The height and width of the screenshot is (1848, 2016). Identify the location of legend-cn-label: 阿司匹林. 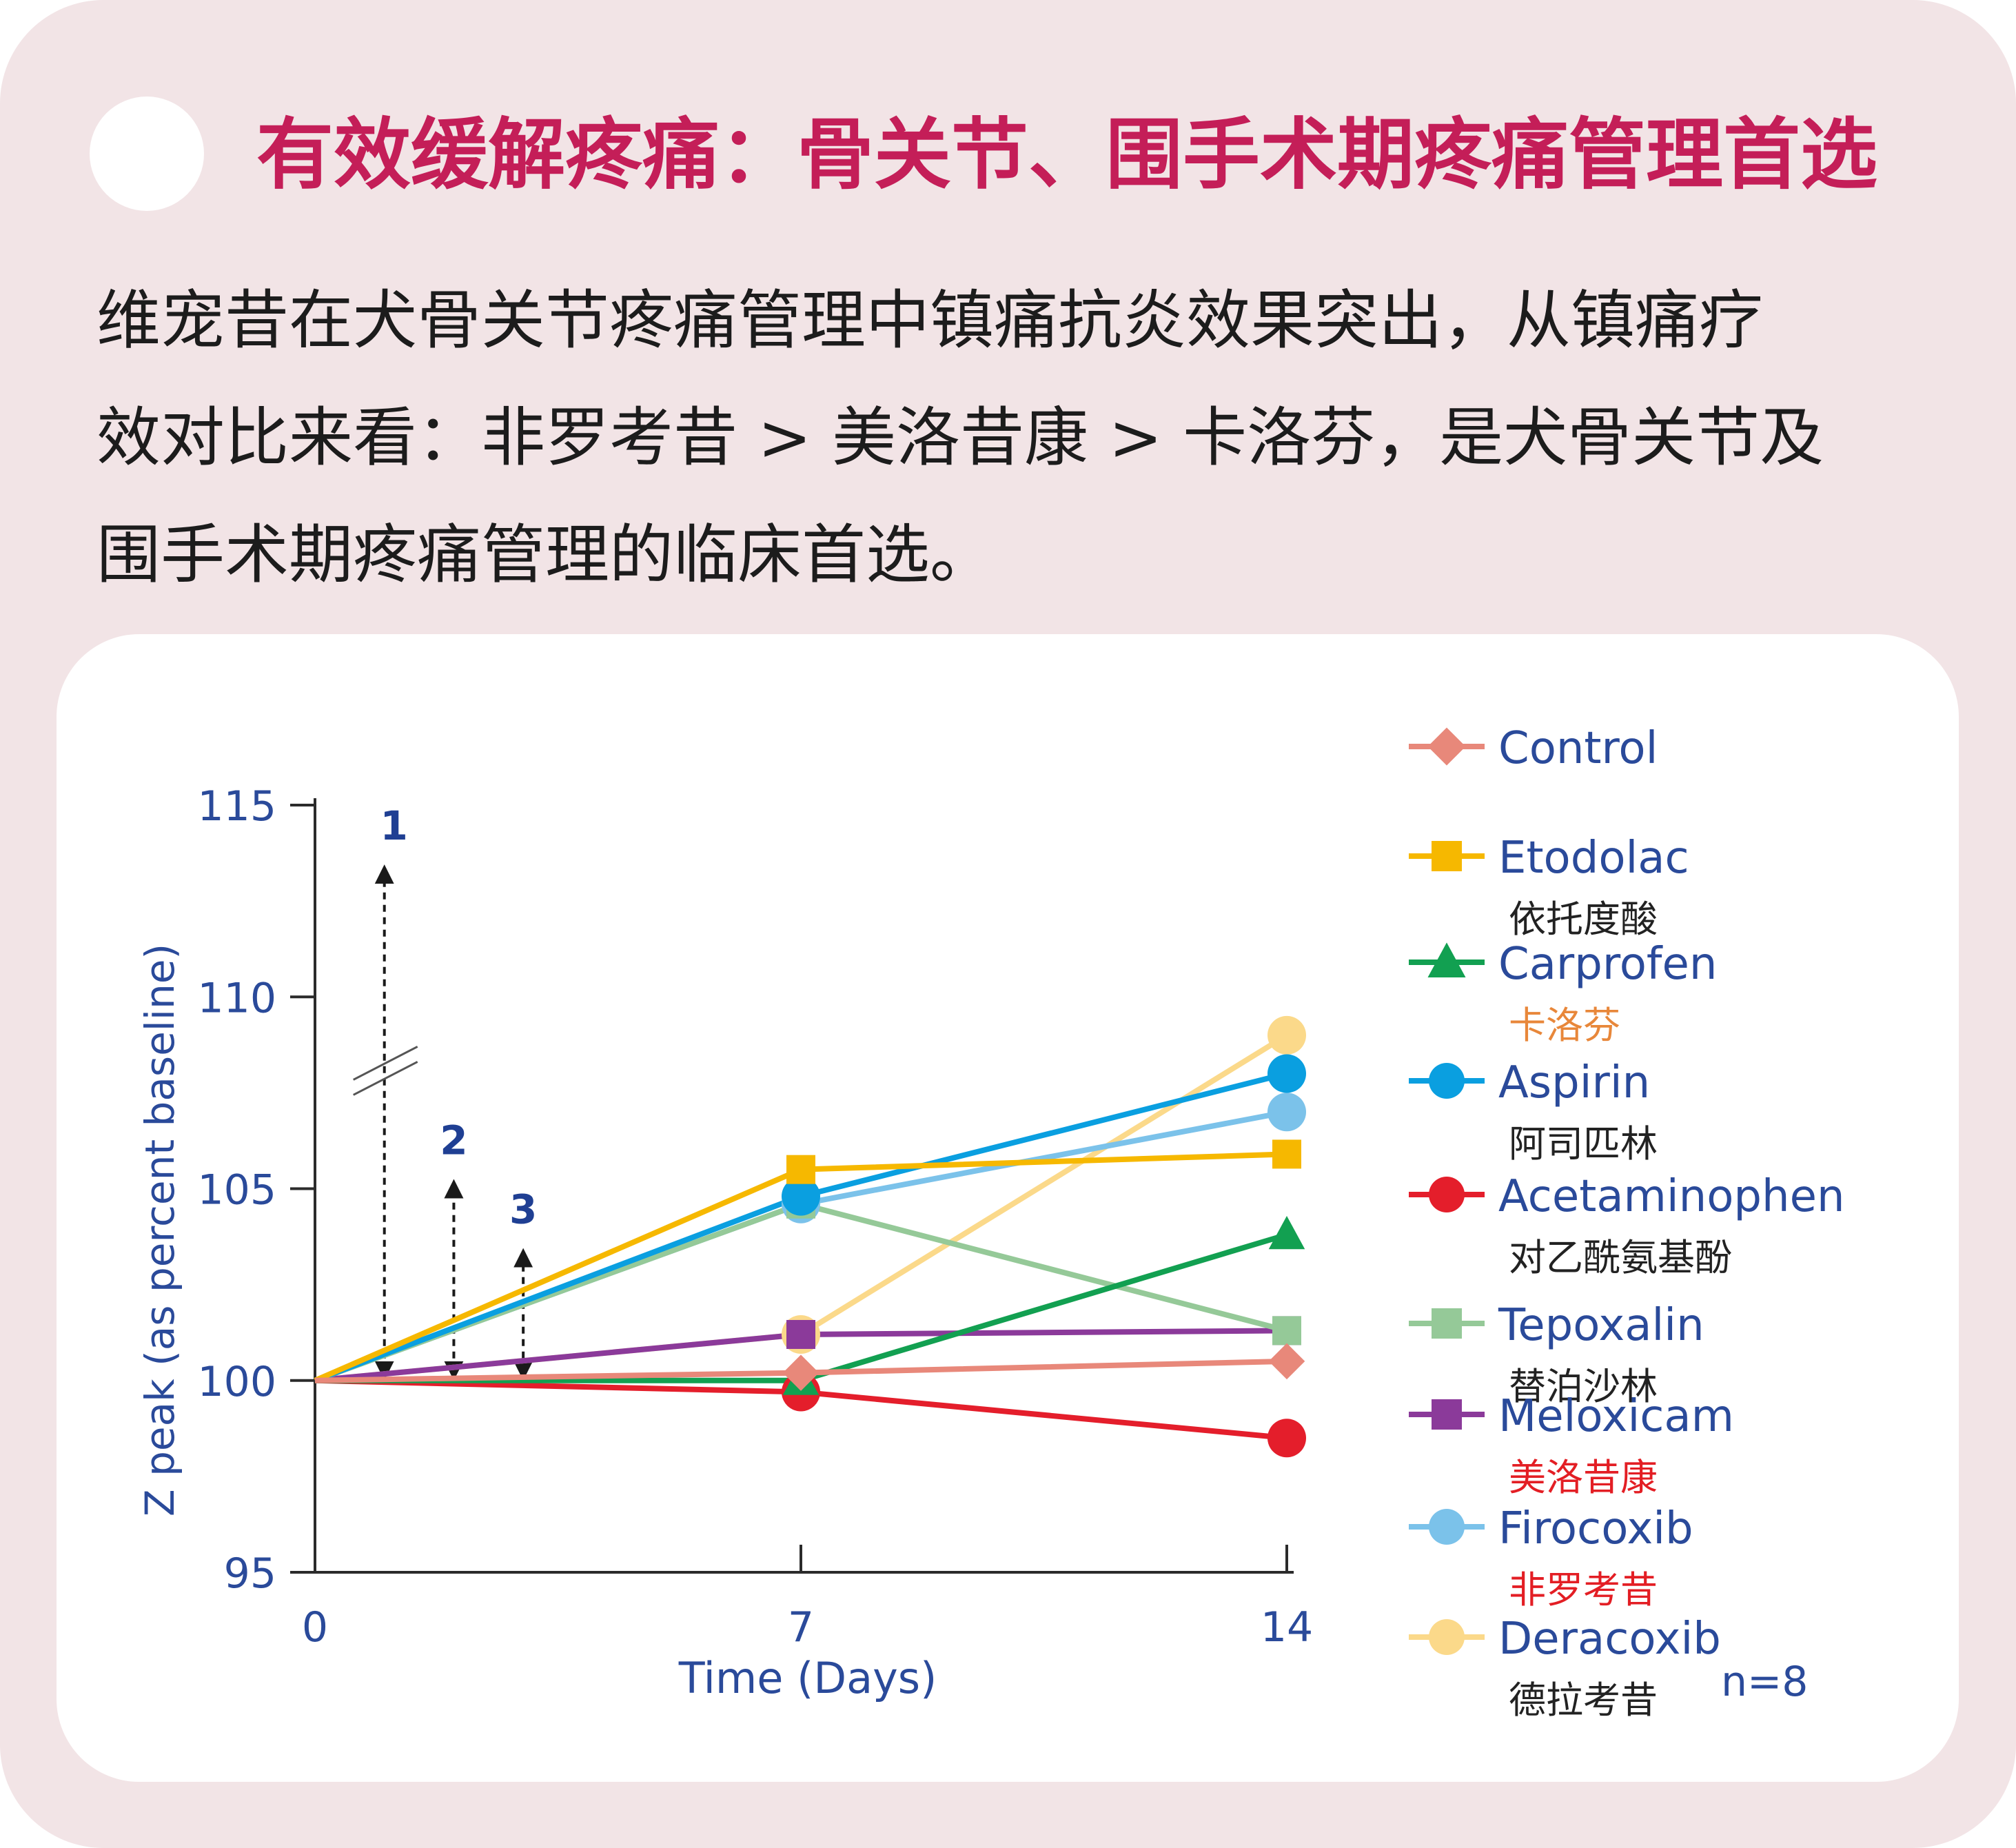
(1583, 1144).